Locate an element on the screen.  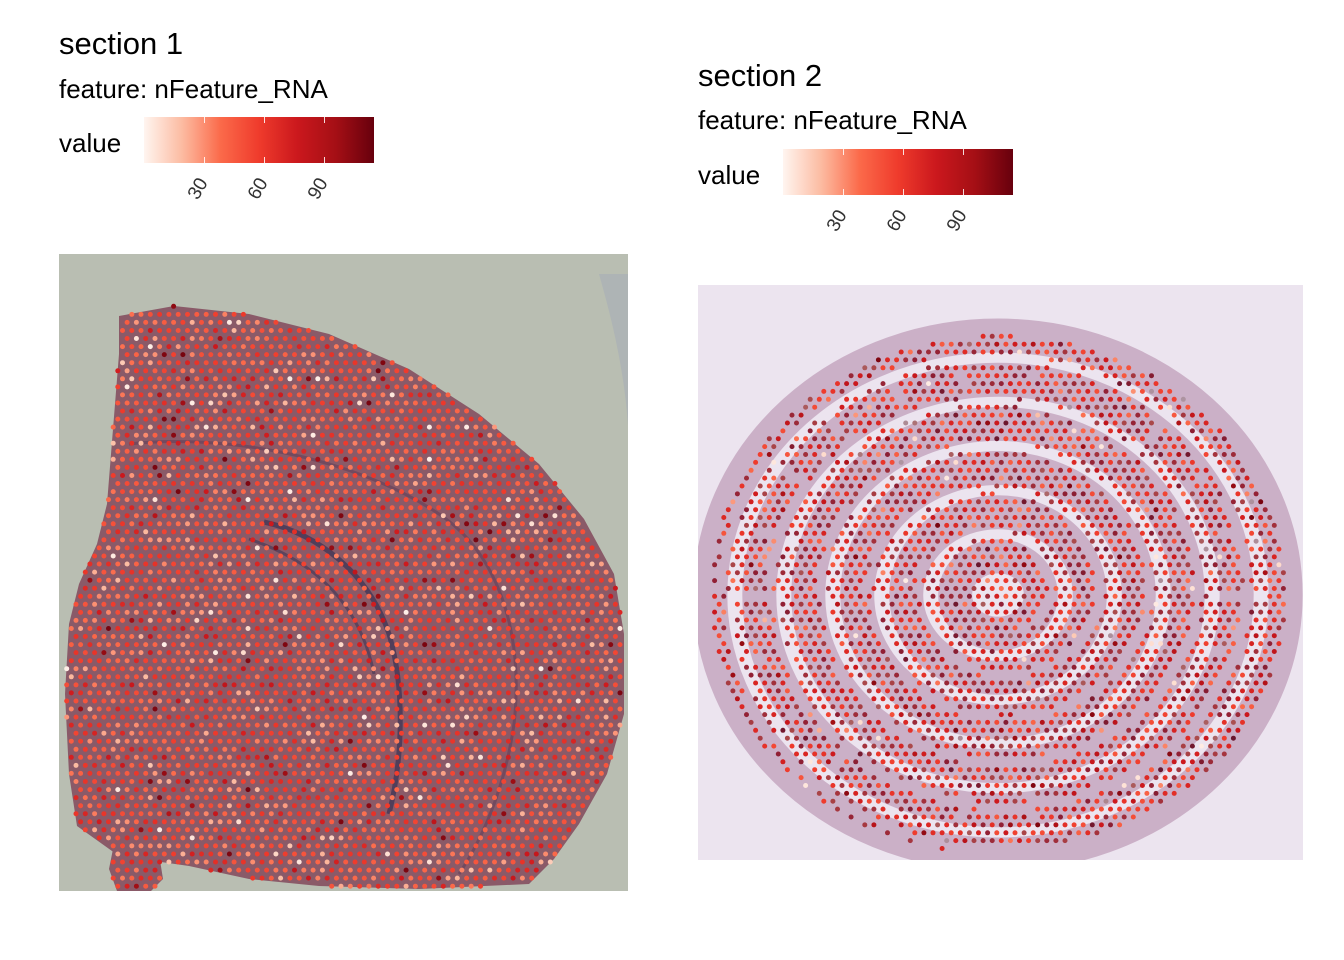
colorbar-tick-label: 90 is located at coordinates (318, 189).